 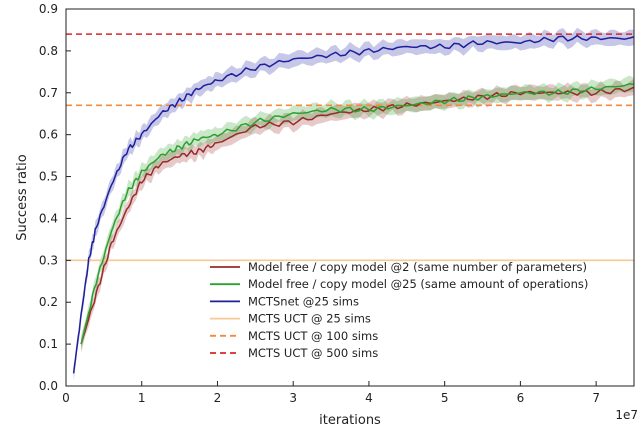 I want to click on x-tick-label: 4, so click(x=369, y=398).